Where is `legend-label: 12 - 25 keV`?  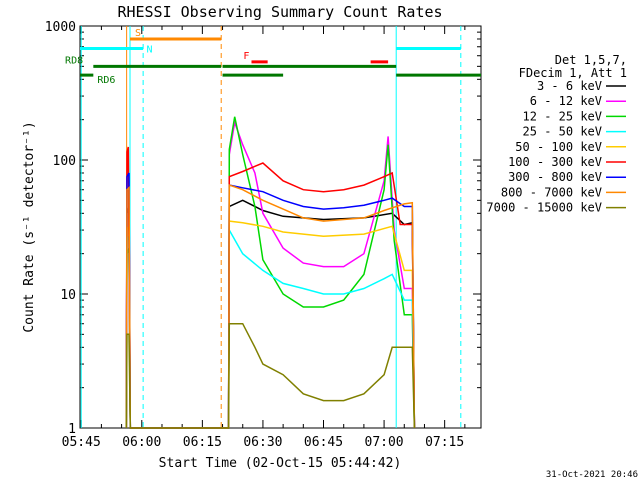
legend-label: 12 - 25 keV is located at coordinates (562, 116).